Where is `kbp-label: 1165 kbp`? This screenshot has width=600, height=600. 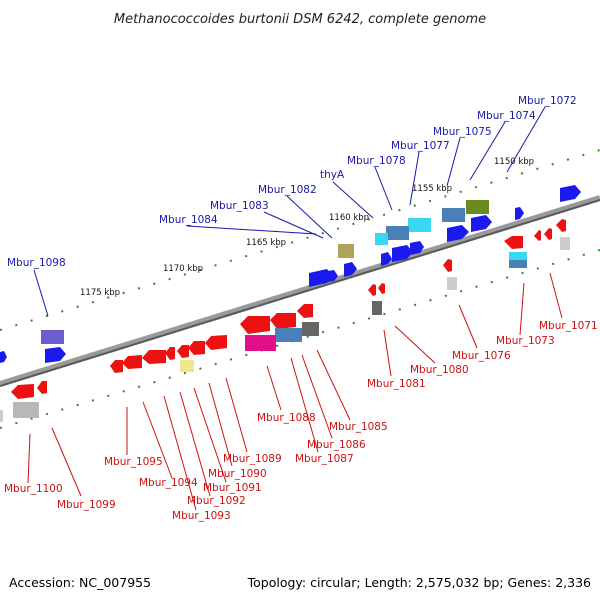 kbp-label: 1165 kbp is located at coordinates (266, 243).